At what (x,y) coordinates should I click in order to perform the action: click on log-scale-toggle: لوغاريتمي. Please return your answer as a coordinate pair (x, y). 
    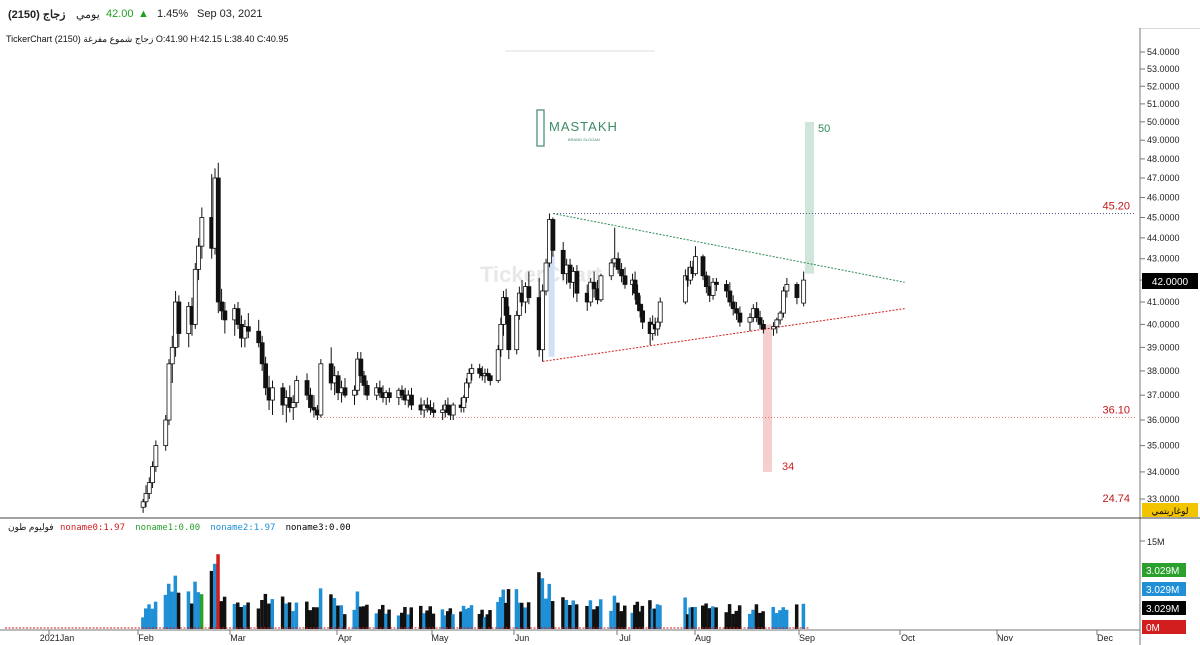
    Looking at the image, I should click on (1170, 510).